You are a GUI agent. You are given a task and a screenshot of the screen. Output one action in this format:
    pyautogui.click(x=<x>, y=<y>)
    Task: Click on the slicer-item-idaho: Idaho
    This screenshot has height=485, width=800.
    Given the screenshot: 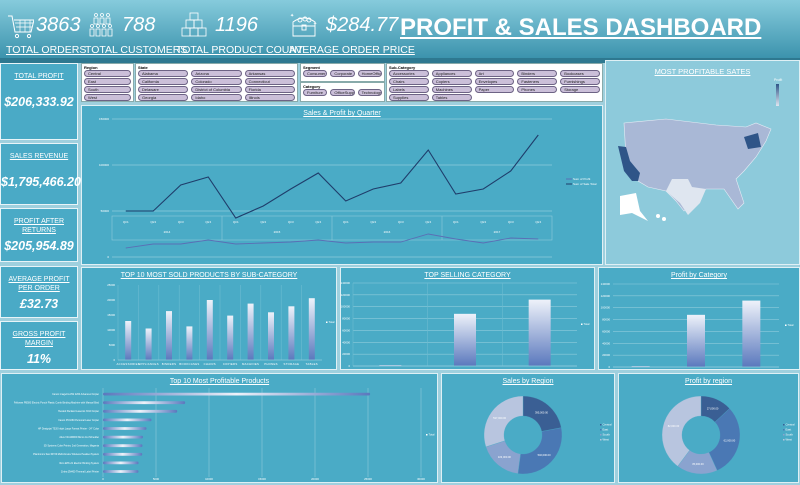 What is the action you would take?
    pyautogui.click(x=216, y=97)
    